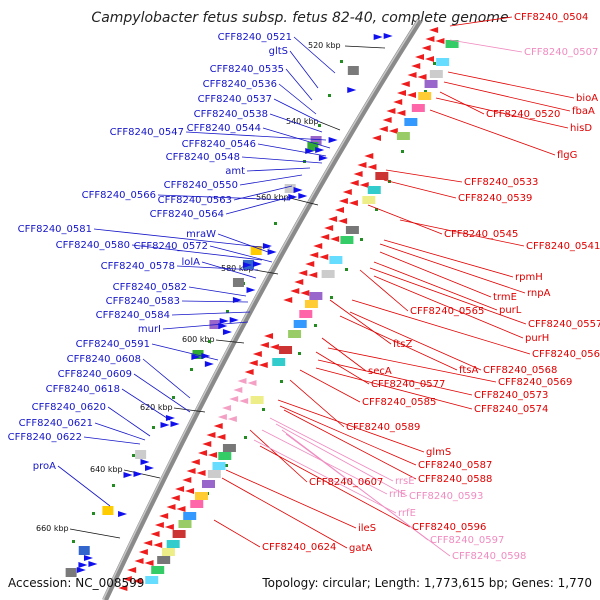 This screenshot has height=600, width=600. Describe the element at coordinates (402, 344) in the screenshot. I see `gene-label-reverse: ftsZ` at that location.